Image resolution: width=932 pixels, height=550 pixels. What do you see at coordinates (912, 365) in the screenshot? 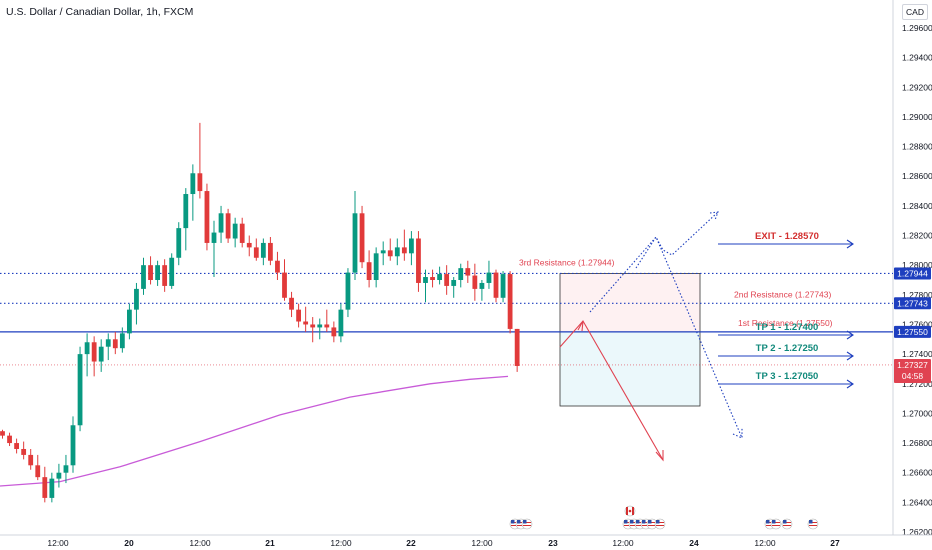
I see `current-price-text: 1.27327` at bounding box center [912, 365].